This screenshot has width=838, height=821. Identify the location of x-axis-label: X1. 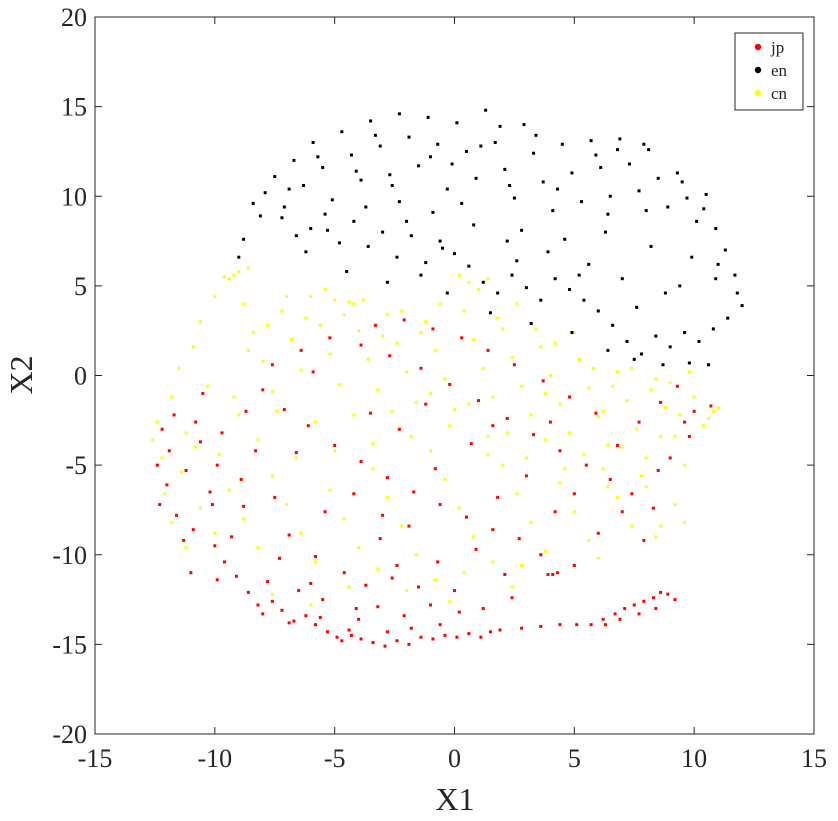
(454, 799).